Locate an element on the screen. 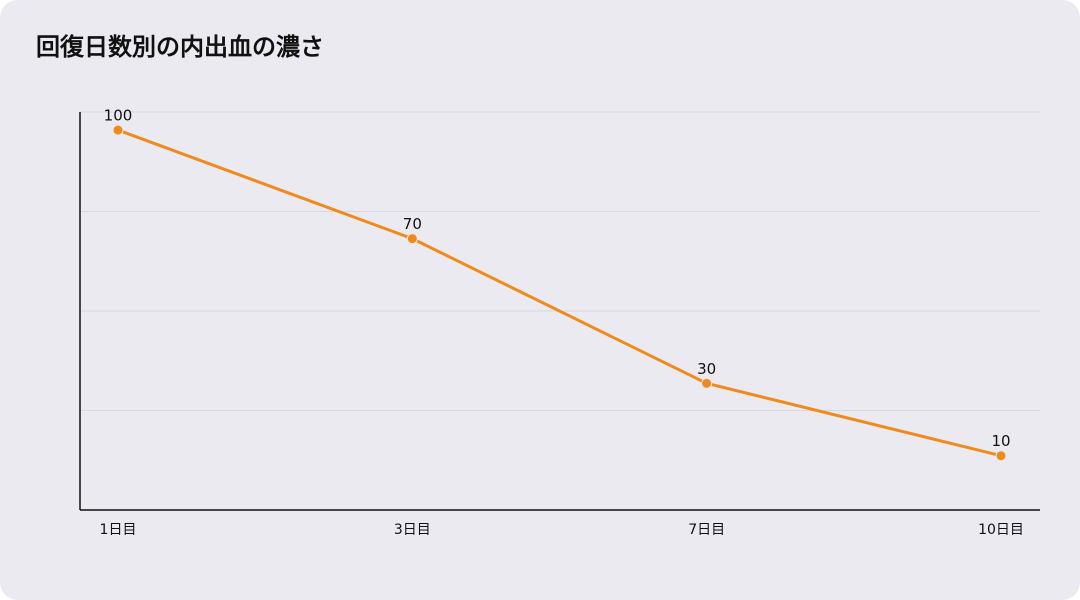  x-tick-label: 3日目 is located at coordinates (412, 530).